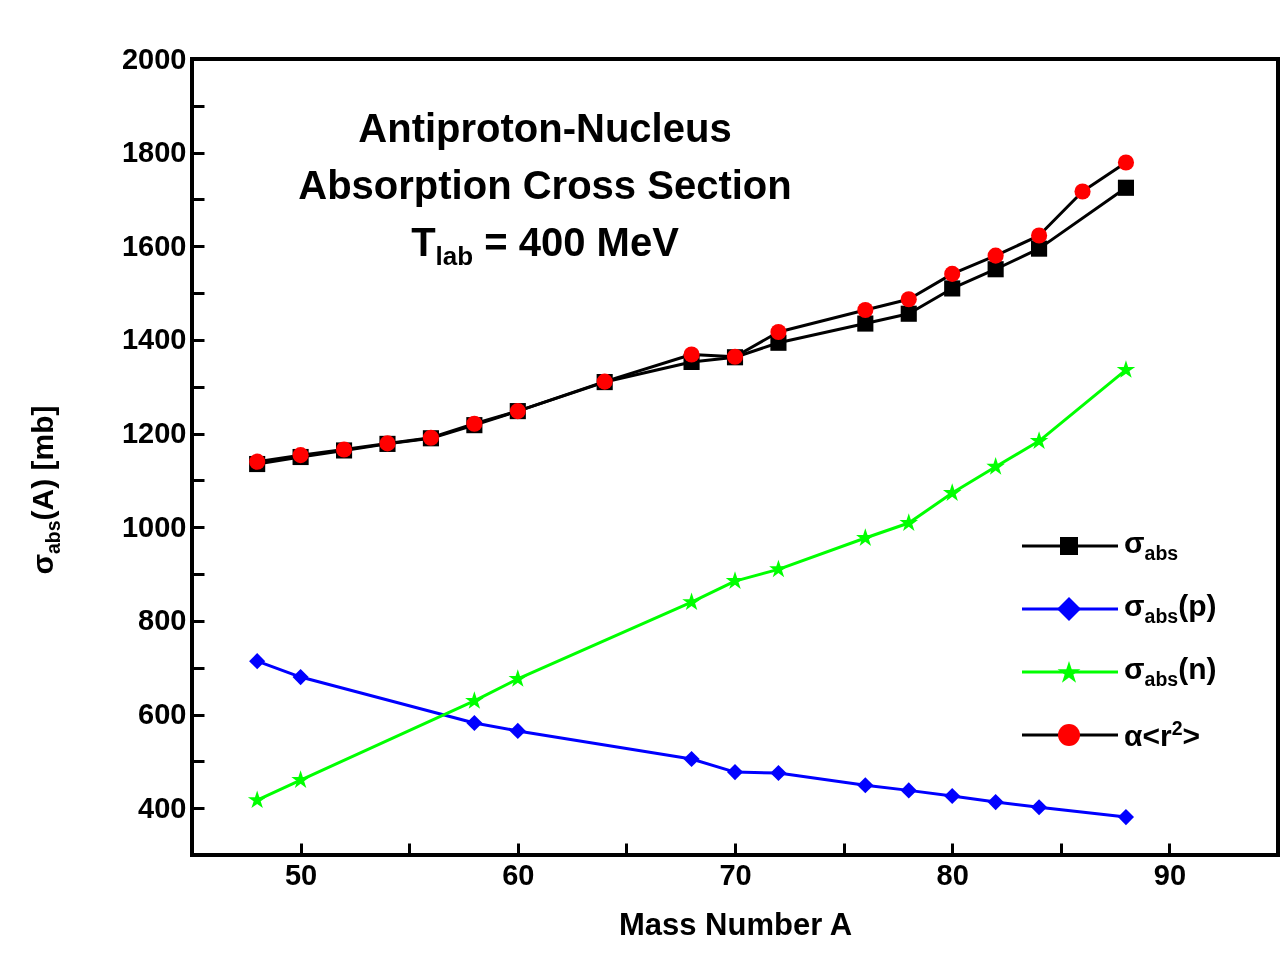 The height and width of the screenshot is (973, 1287). What do you see at coordinates (154, 58) in the screenshot?
I see `y-tick-label: 2000` at bounding box center [154, 58].